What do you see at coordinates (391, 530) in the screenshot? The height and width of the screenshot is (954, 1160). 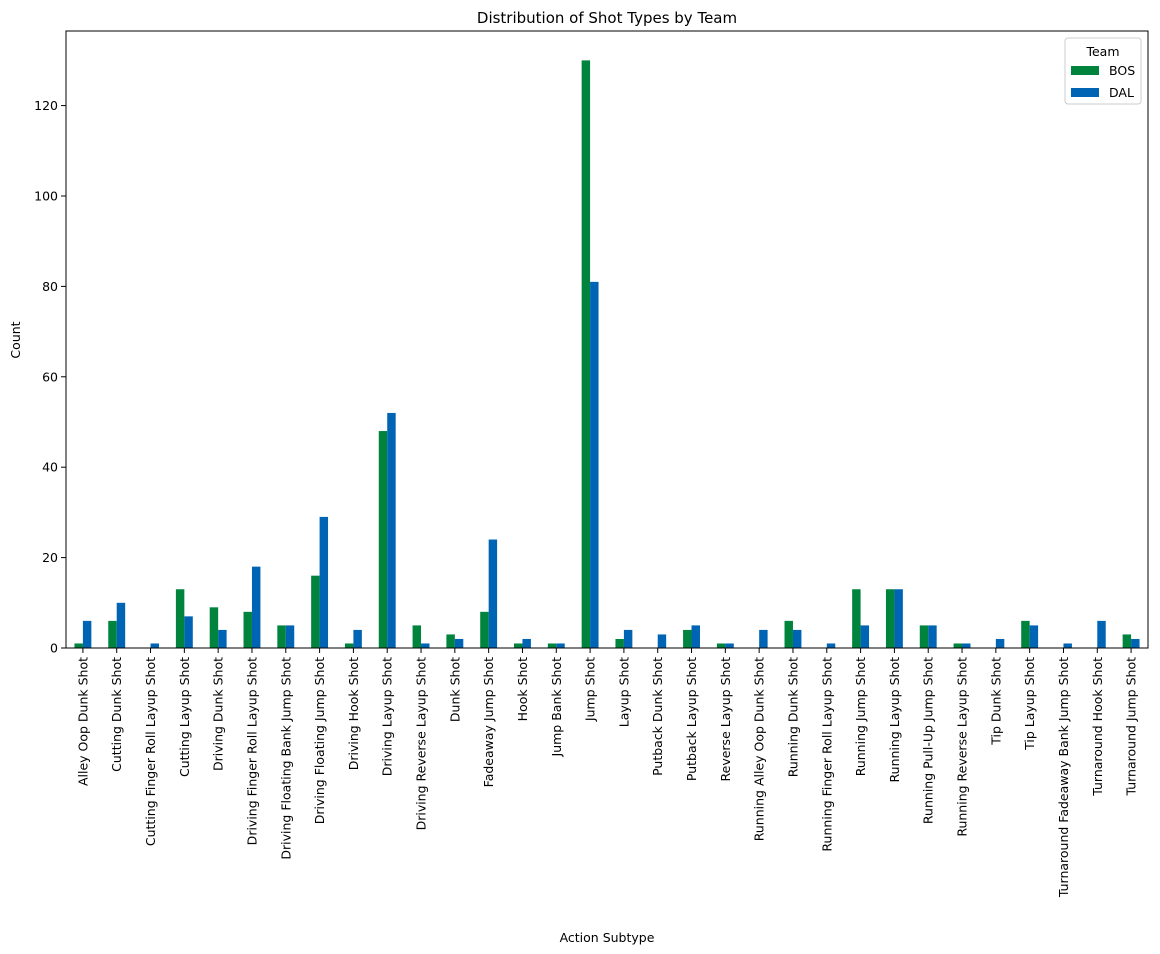 I see `bar-dal-driving-layup-shot` at bounding box center [391, 530].